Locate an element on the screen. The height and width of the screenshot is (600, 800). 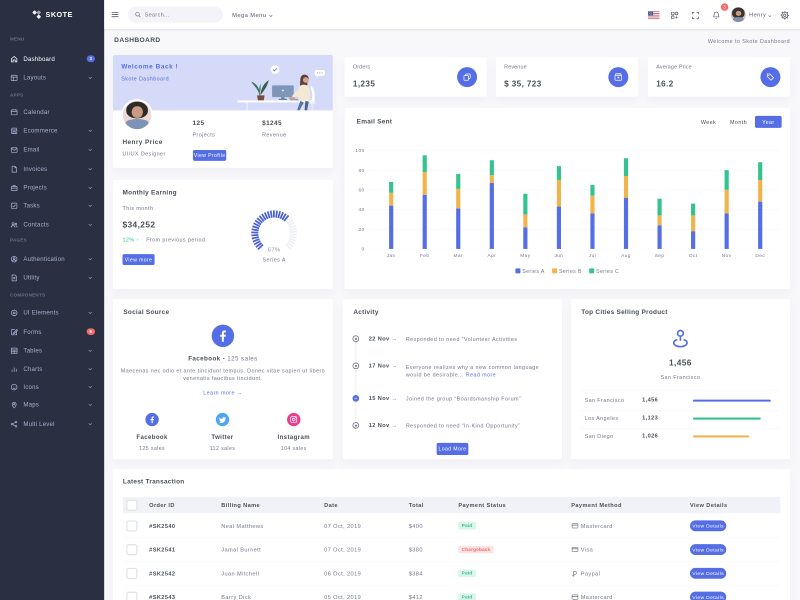
svg-text: 40 is located at coordinates (361, 210).